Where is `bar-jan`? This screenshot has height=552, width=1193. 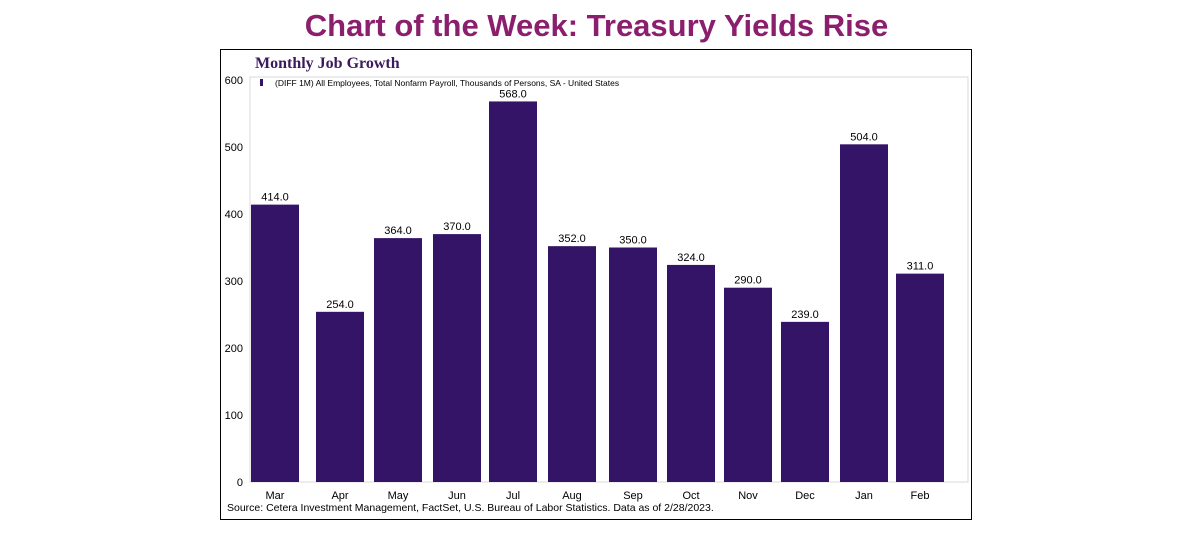
bar-jan is located at coordinates (864, 313).